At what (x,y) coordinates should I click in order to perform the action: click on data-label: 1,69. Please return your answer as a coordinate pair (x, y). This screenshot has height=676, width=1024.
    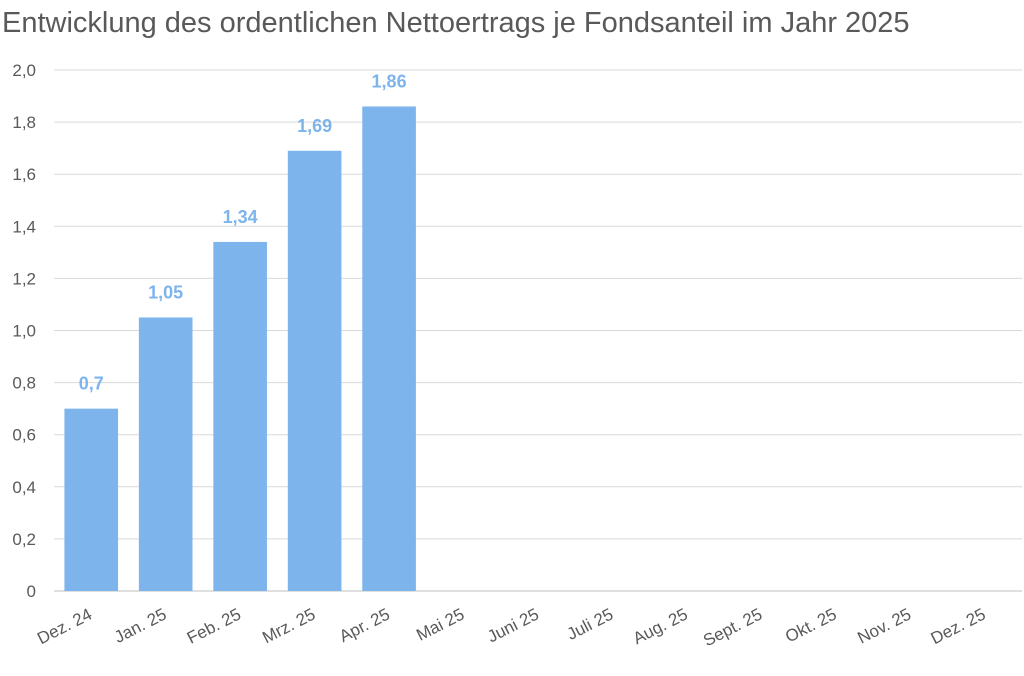
    Looking at the image, I should click on (314, 126).